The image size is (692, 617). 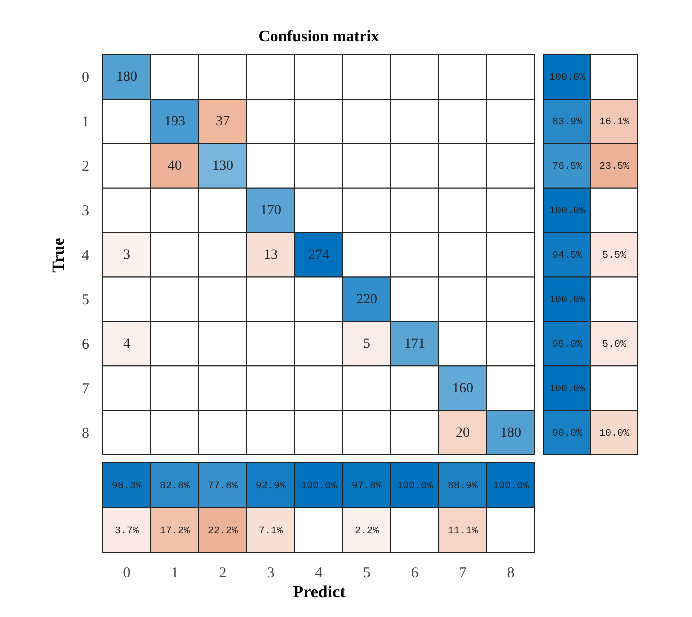 I want to click on data-label: 88.9%, so click(x=463, y=487).